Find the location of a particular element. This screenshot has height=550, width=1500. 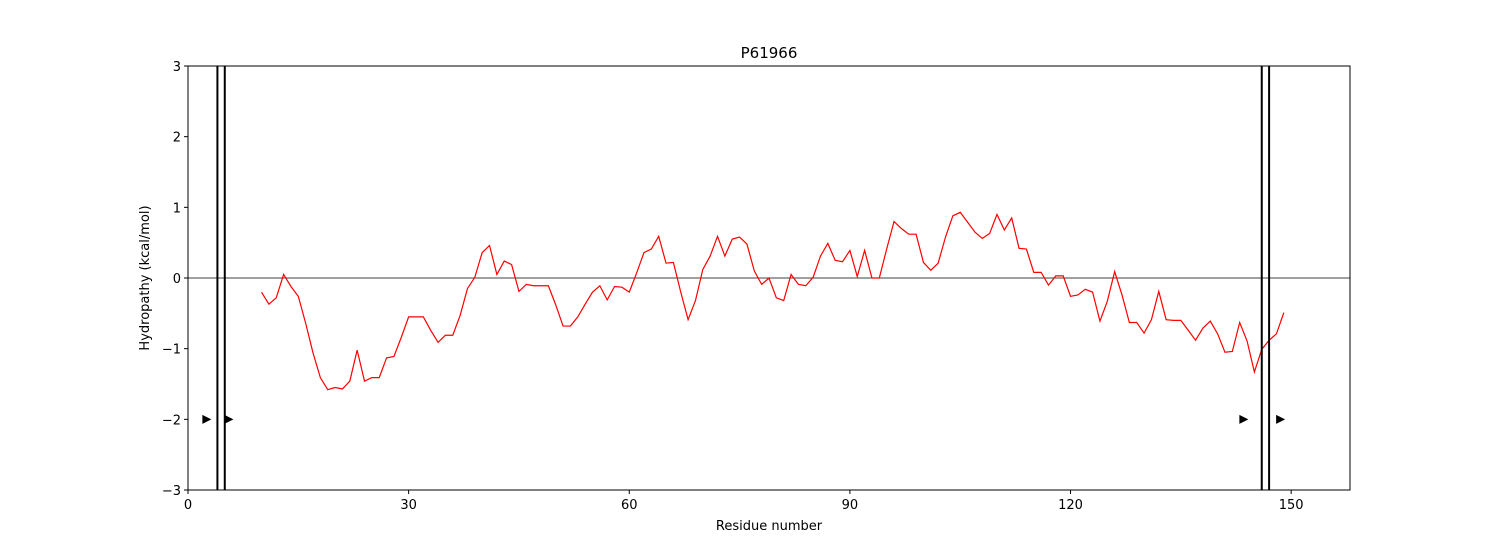

y-tick-label-4: 1 is located at coordinates (177, 208).